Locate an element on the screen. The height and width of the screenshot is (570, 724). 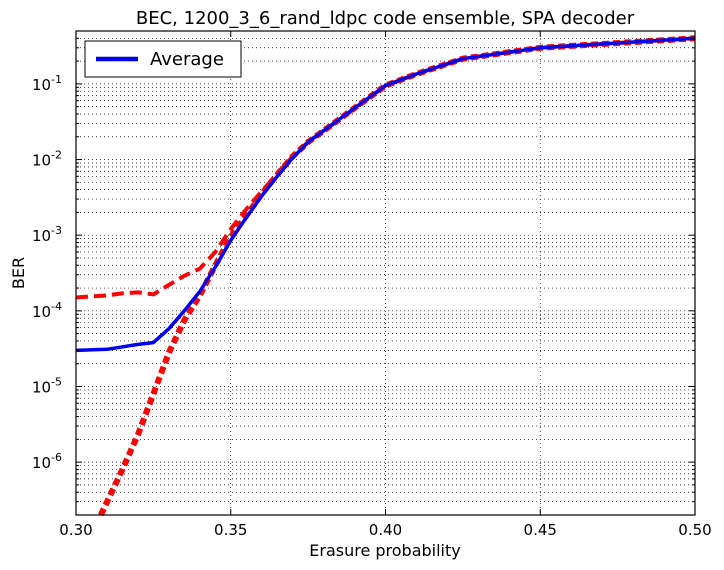
legend: Average is located at coordinates (163, 59).